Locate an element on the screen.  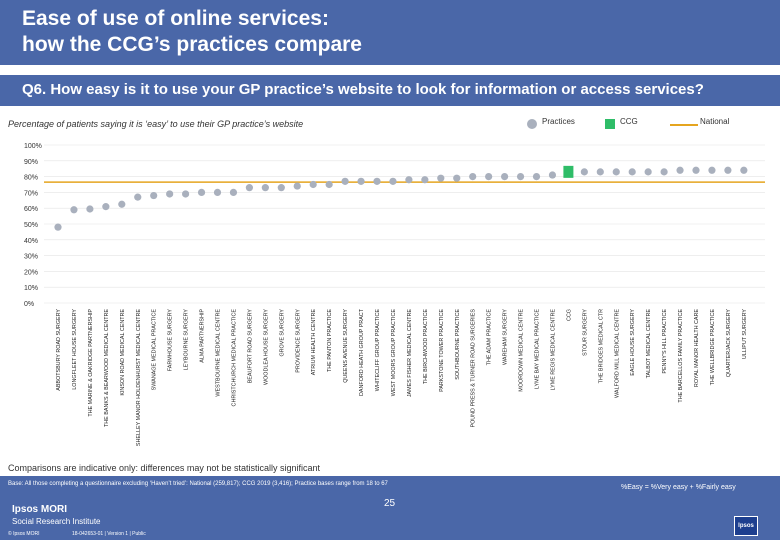
category-label: THE BRIDGES MEDICAL CTR is located at coordinates (601, 346).